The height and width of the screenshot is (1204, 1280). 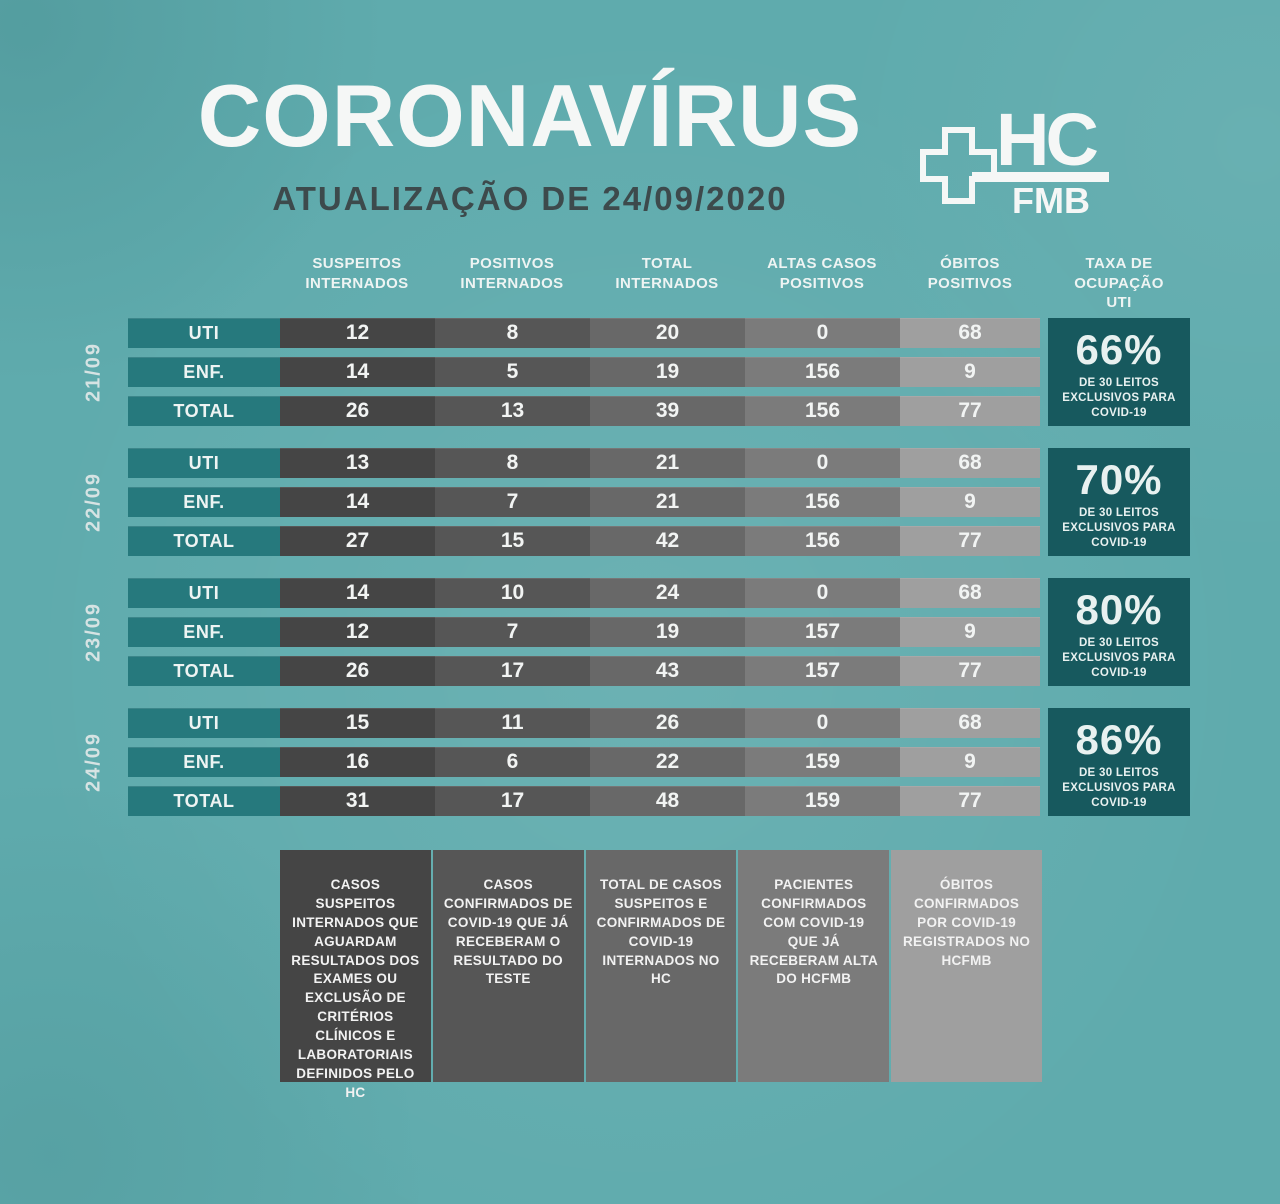 What do you see at coordinates (357, 801) in the screenshot?
I see `value-cell: 31` at bounding box center [357, 801].